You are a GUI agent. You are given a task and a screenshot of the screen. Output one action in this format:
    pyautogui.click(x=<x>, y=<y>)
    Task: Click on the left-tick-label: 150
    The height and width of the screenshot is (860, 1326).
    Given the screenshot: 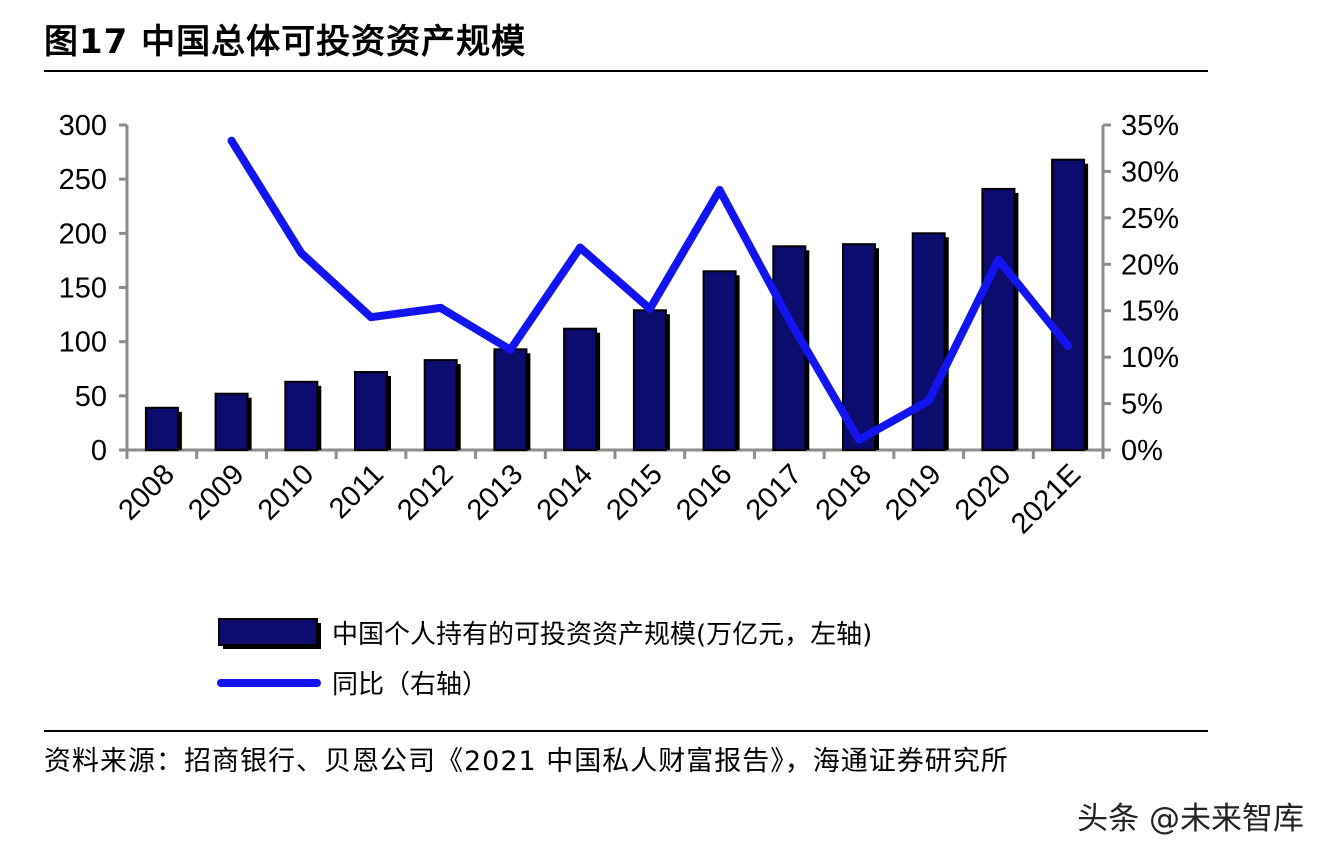 What is the action you would take?
    pyautogui.click(x=83, y=289)
    